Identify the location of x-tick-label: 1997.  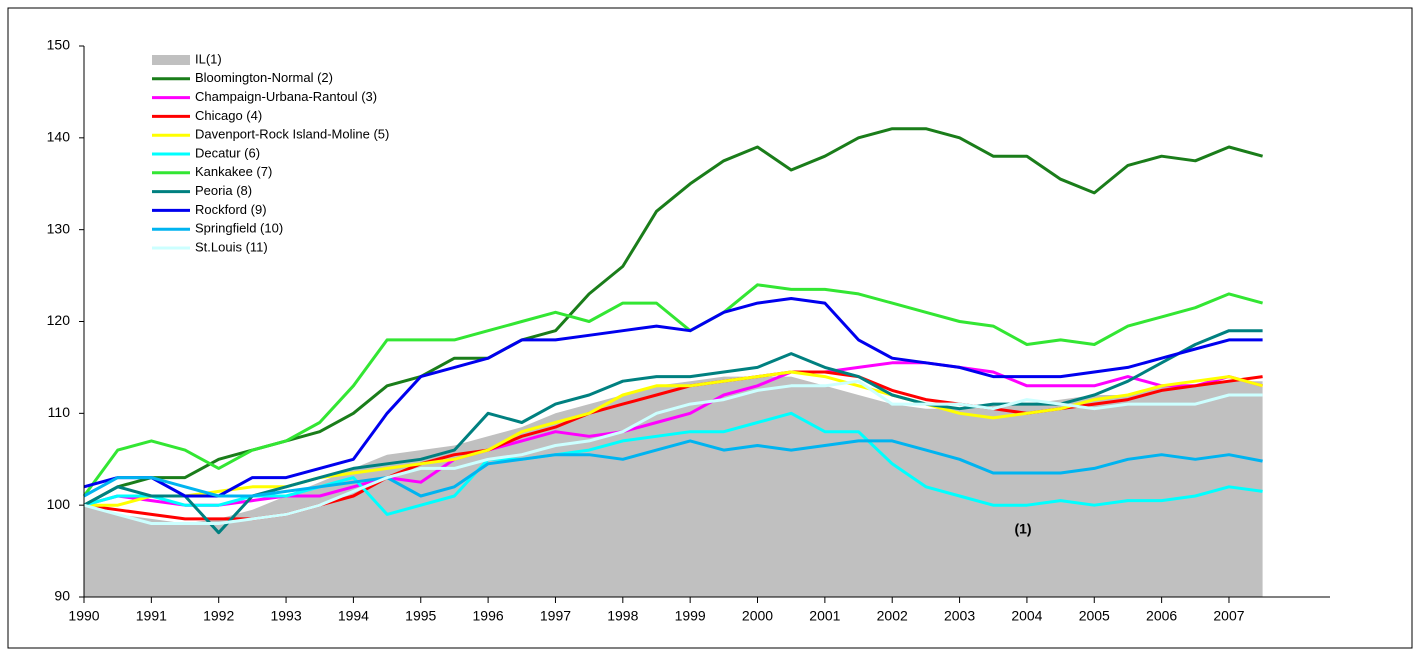
(555, 616).